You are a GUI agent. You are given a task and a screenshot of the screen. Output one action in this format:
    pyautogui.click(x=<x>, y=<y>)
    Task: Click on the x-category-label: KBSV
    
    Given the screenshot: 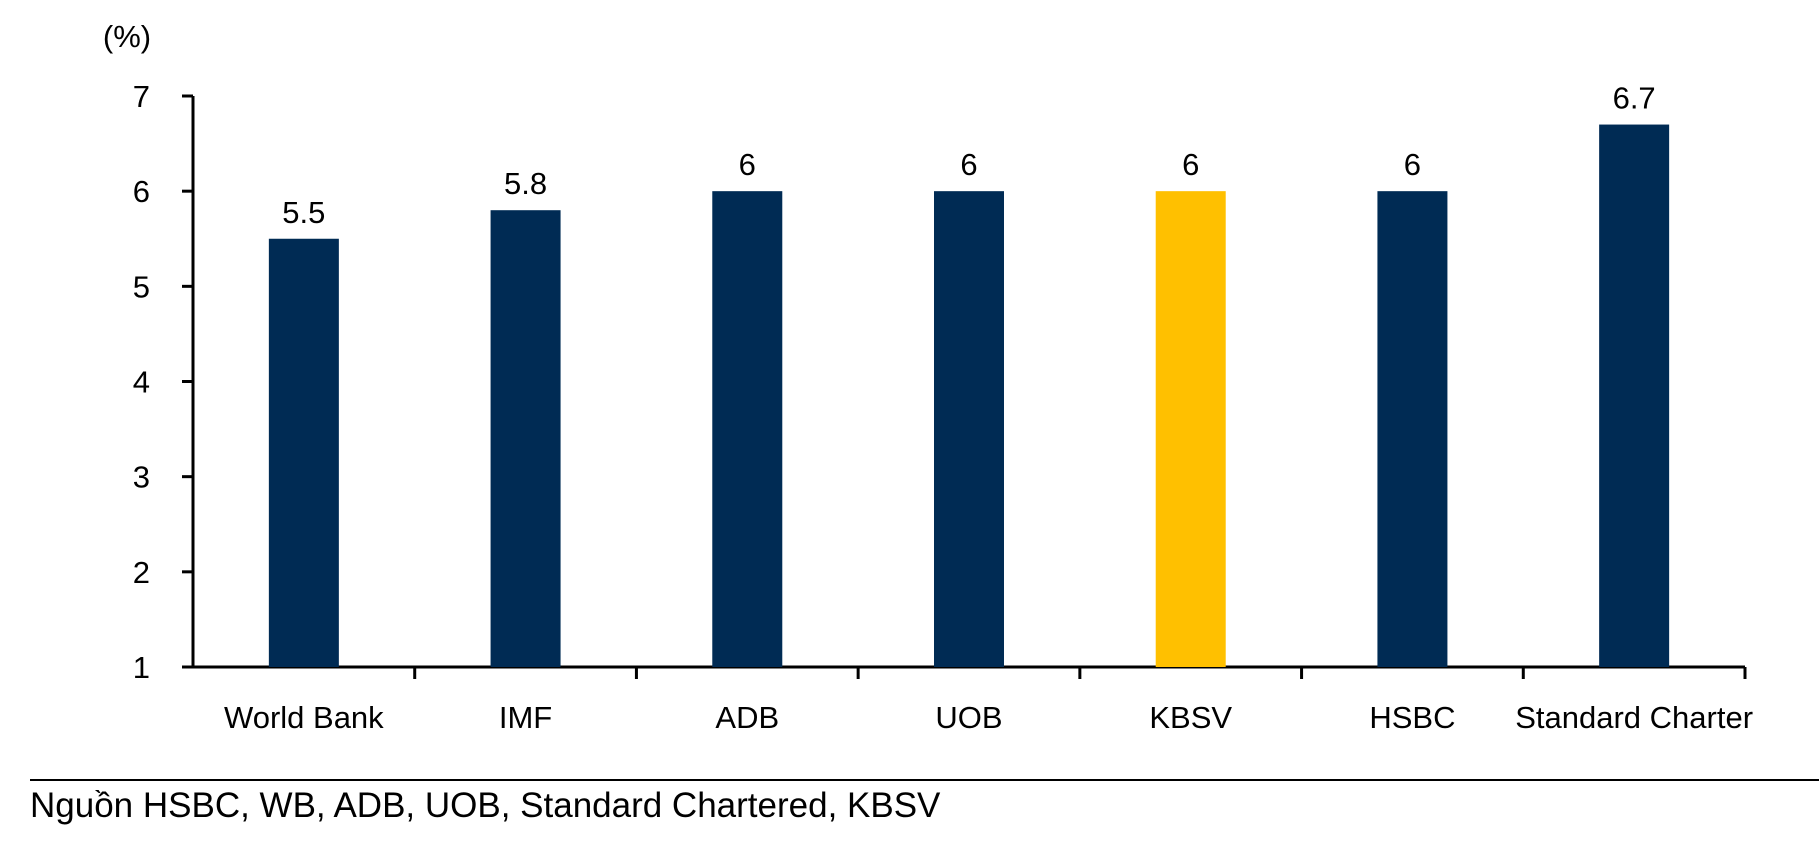 What is the action you would take?
    pyautogui.click(x=1190, y=717)
    